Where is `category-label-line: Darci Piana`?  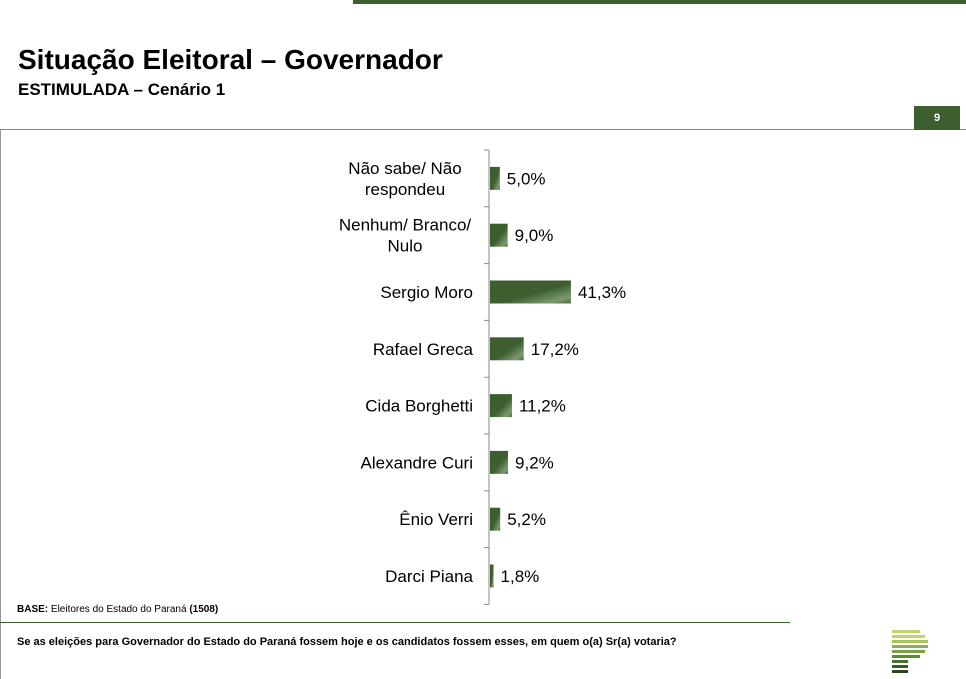 category-label-line: Darci Piana is located at coordinates (429, 576).